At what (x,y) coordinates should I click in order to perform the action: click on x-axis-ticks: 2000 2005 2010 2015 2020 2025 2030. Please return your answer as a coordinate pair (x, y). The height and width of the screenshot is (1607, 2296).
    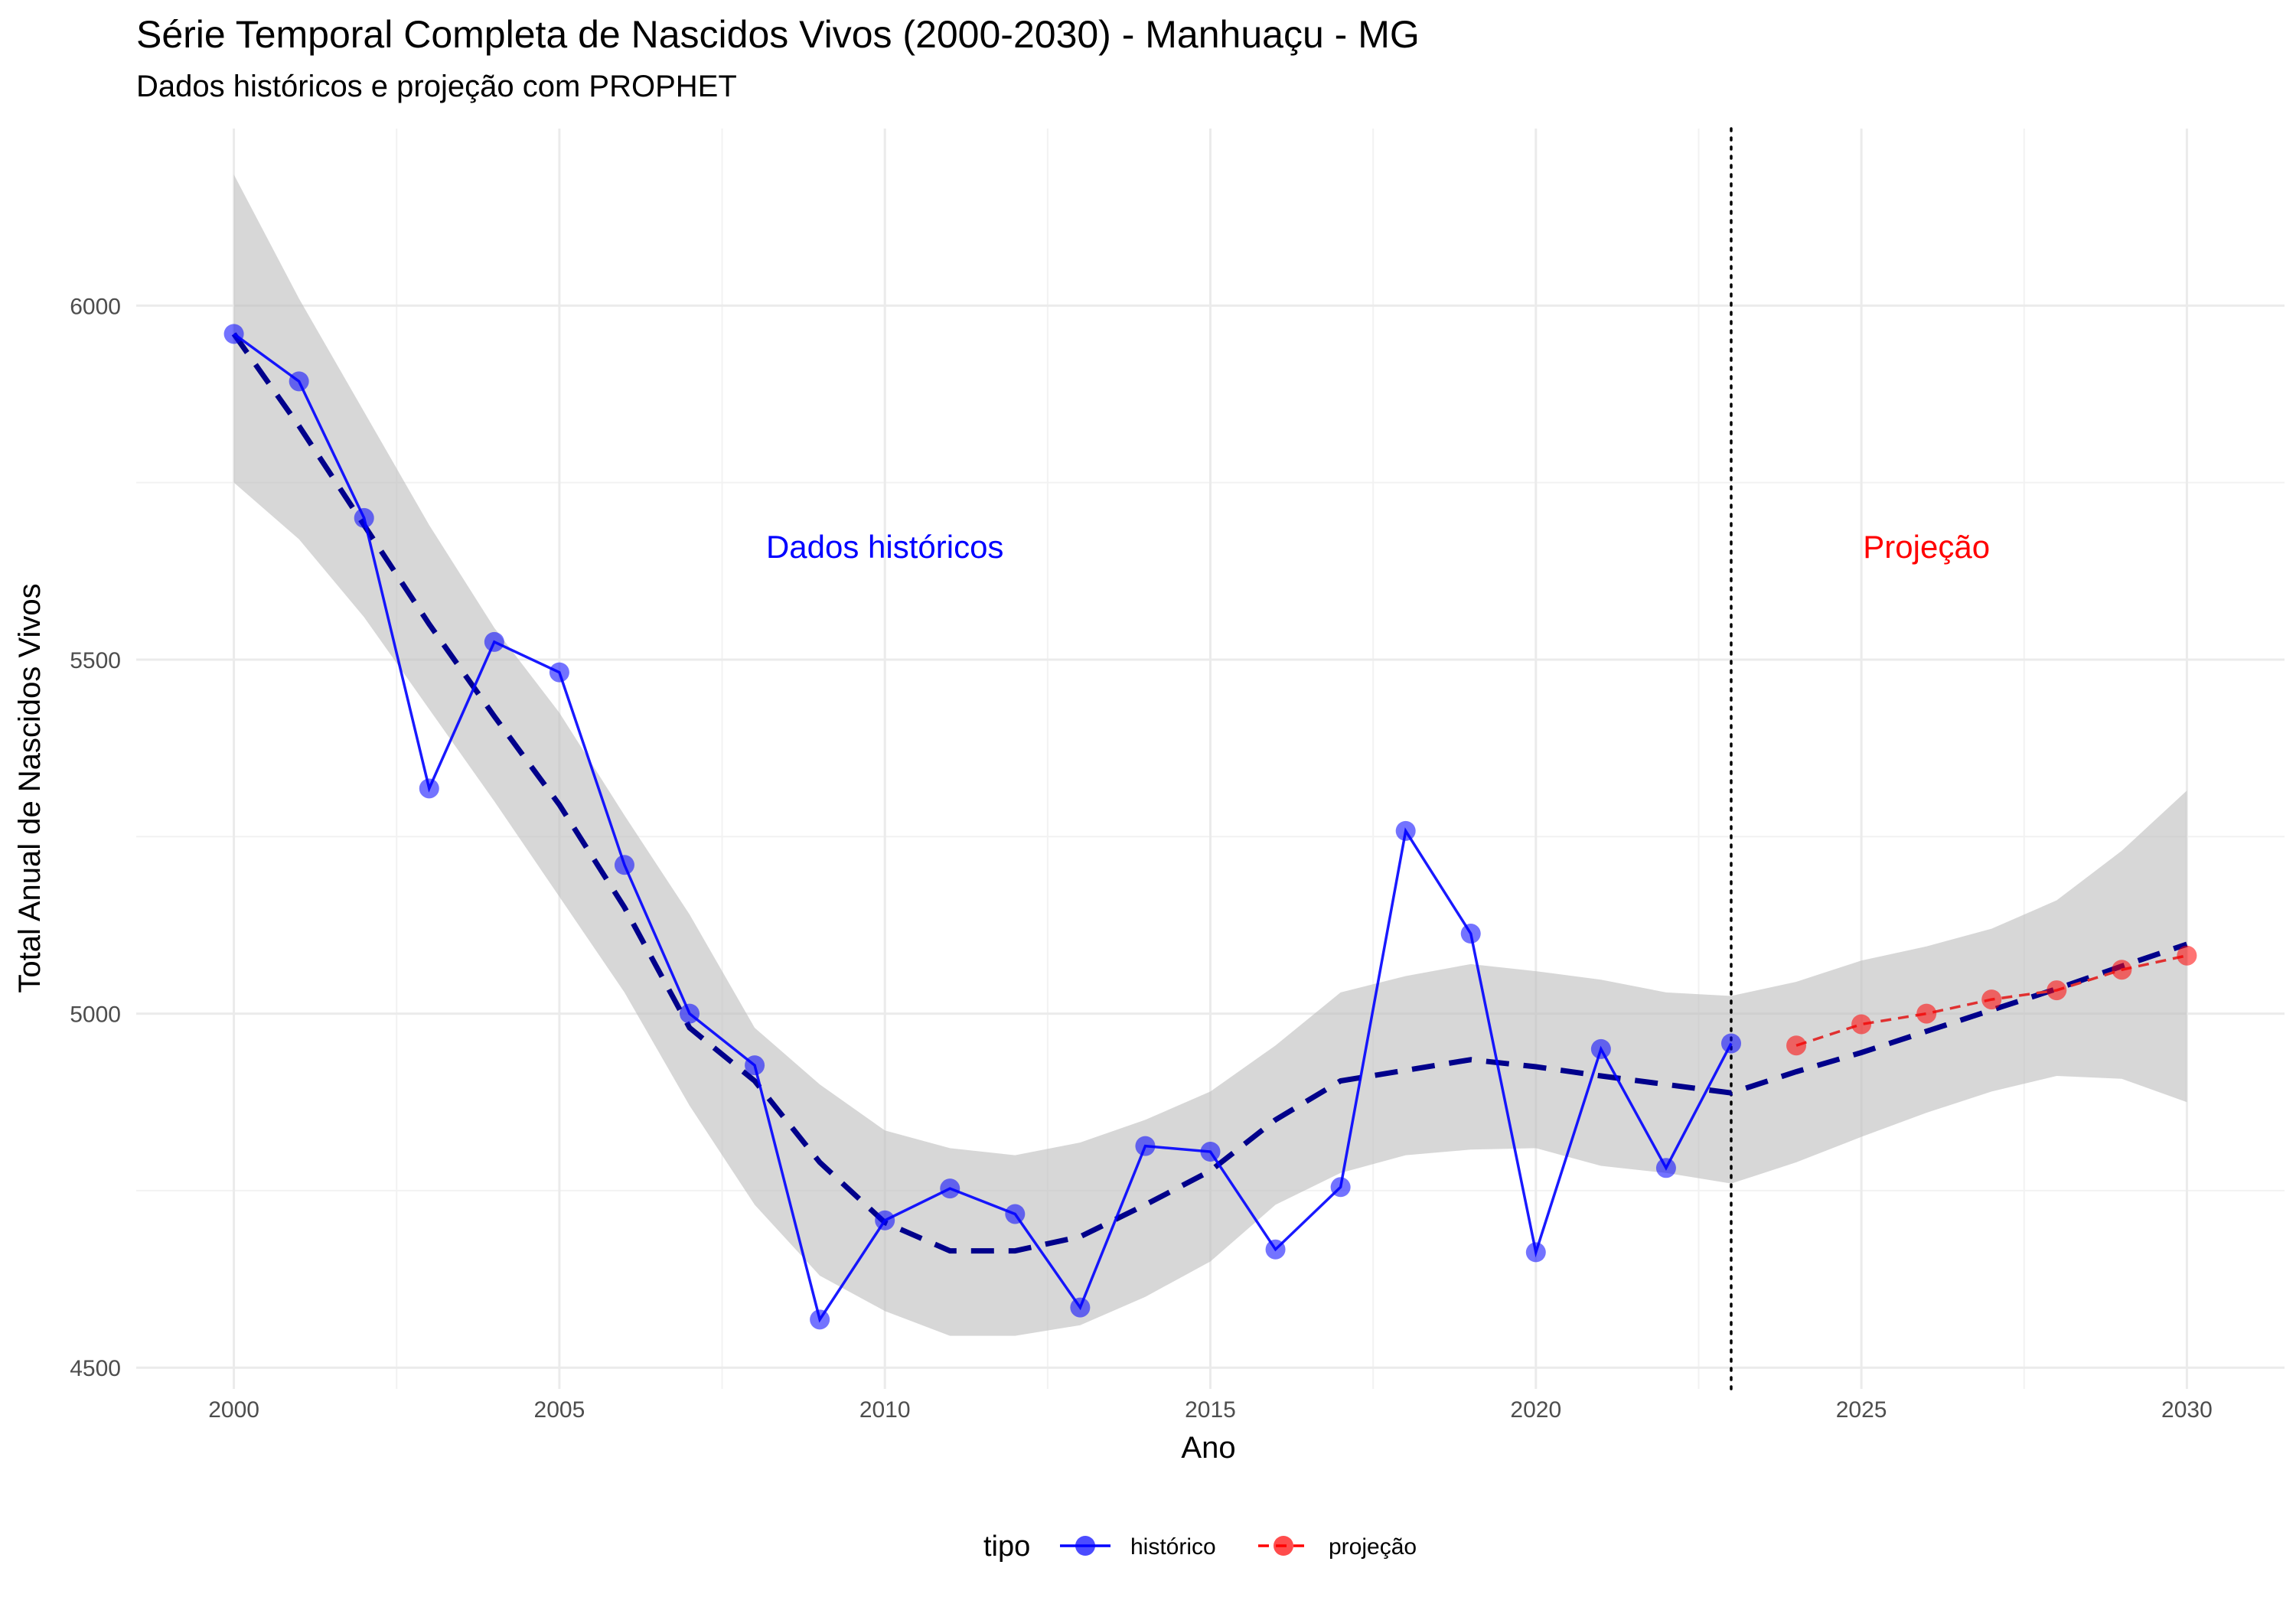
    Looking at the image, I should click on (1210, 1410).